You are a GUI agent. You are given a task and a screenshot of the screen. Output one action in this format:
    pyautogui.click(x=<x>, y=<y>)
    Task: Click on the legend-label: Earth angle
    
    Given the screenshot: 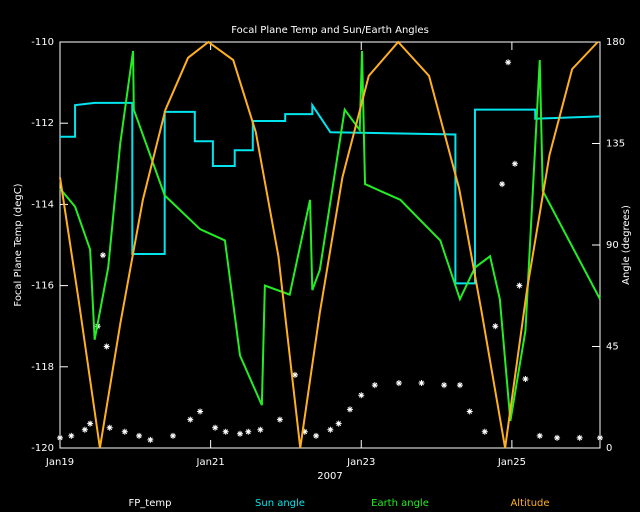 What is the action you would take?
    pyautogui.click(x=400, y=503)
    